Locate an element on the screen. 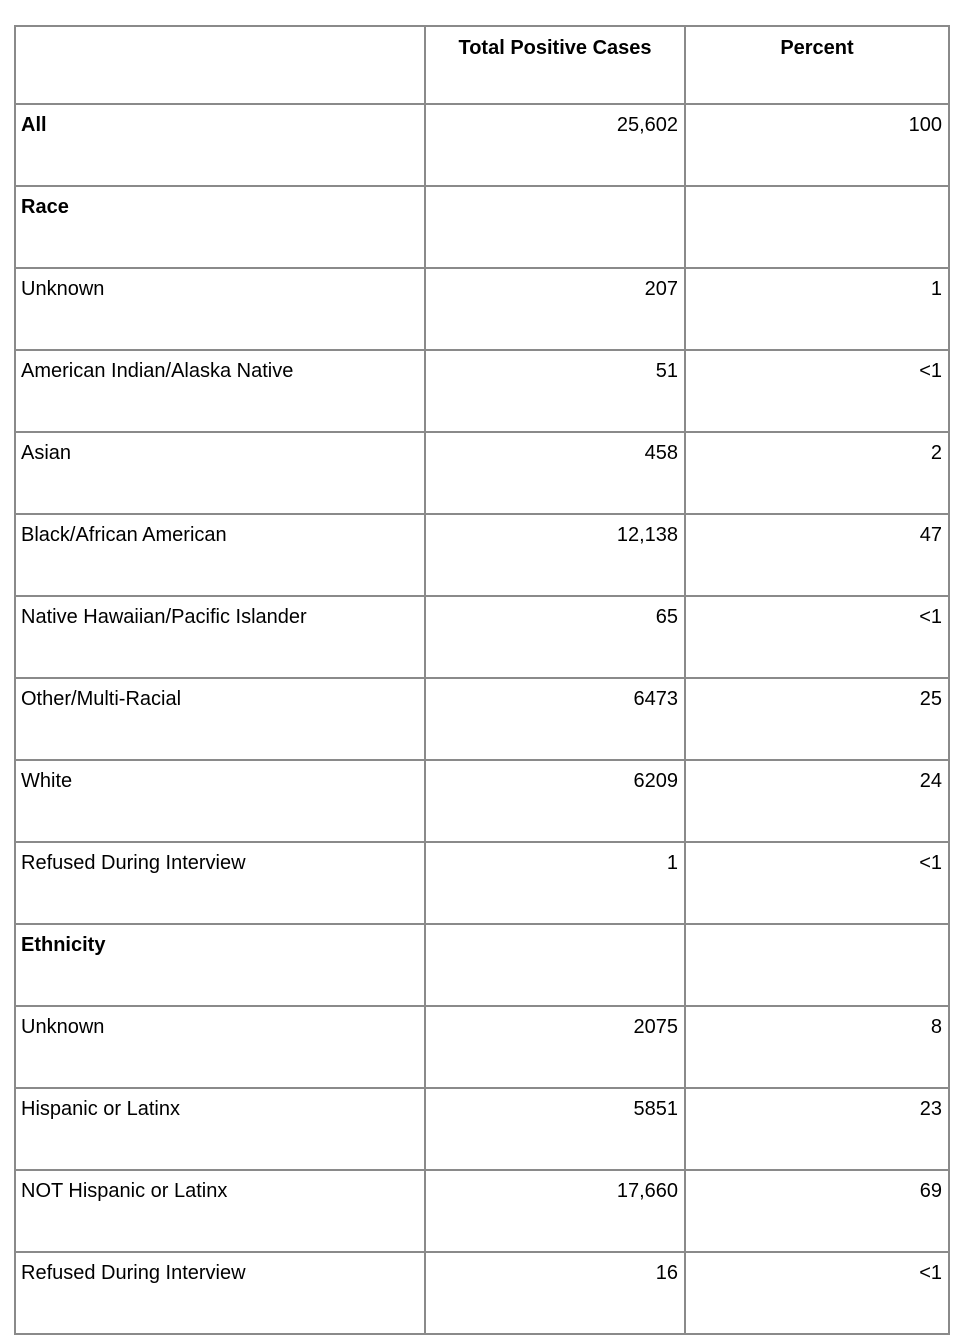 This screenshot has width=966, height=1335. header-row: Total Positive Cases Percent is located at coordinates (482, 65).